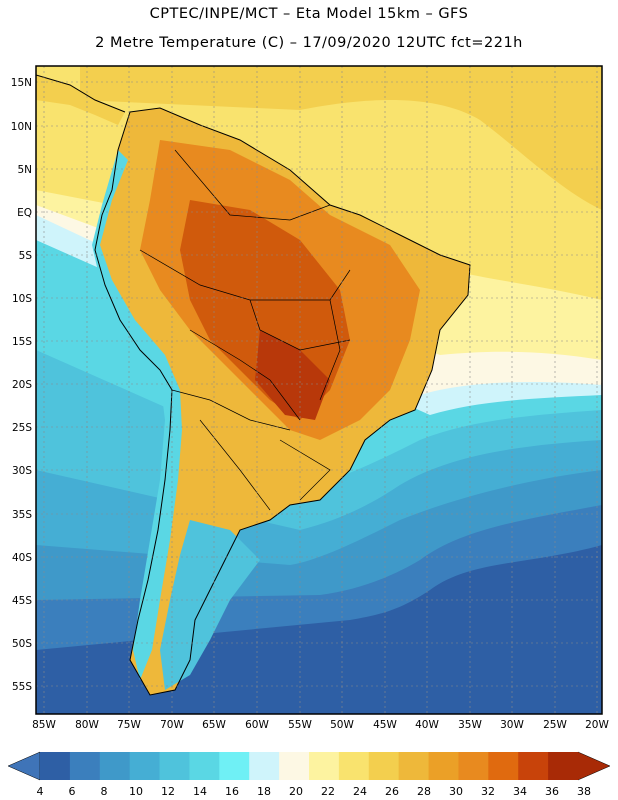 The width and height of the screenshot is (618, 800). I want to click on colorbar-label: 16, so click(232, 791).